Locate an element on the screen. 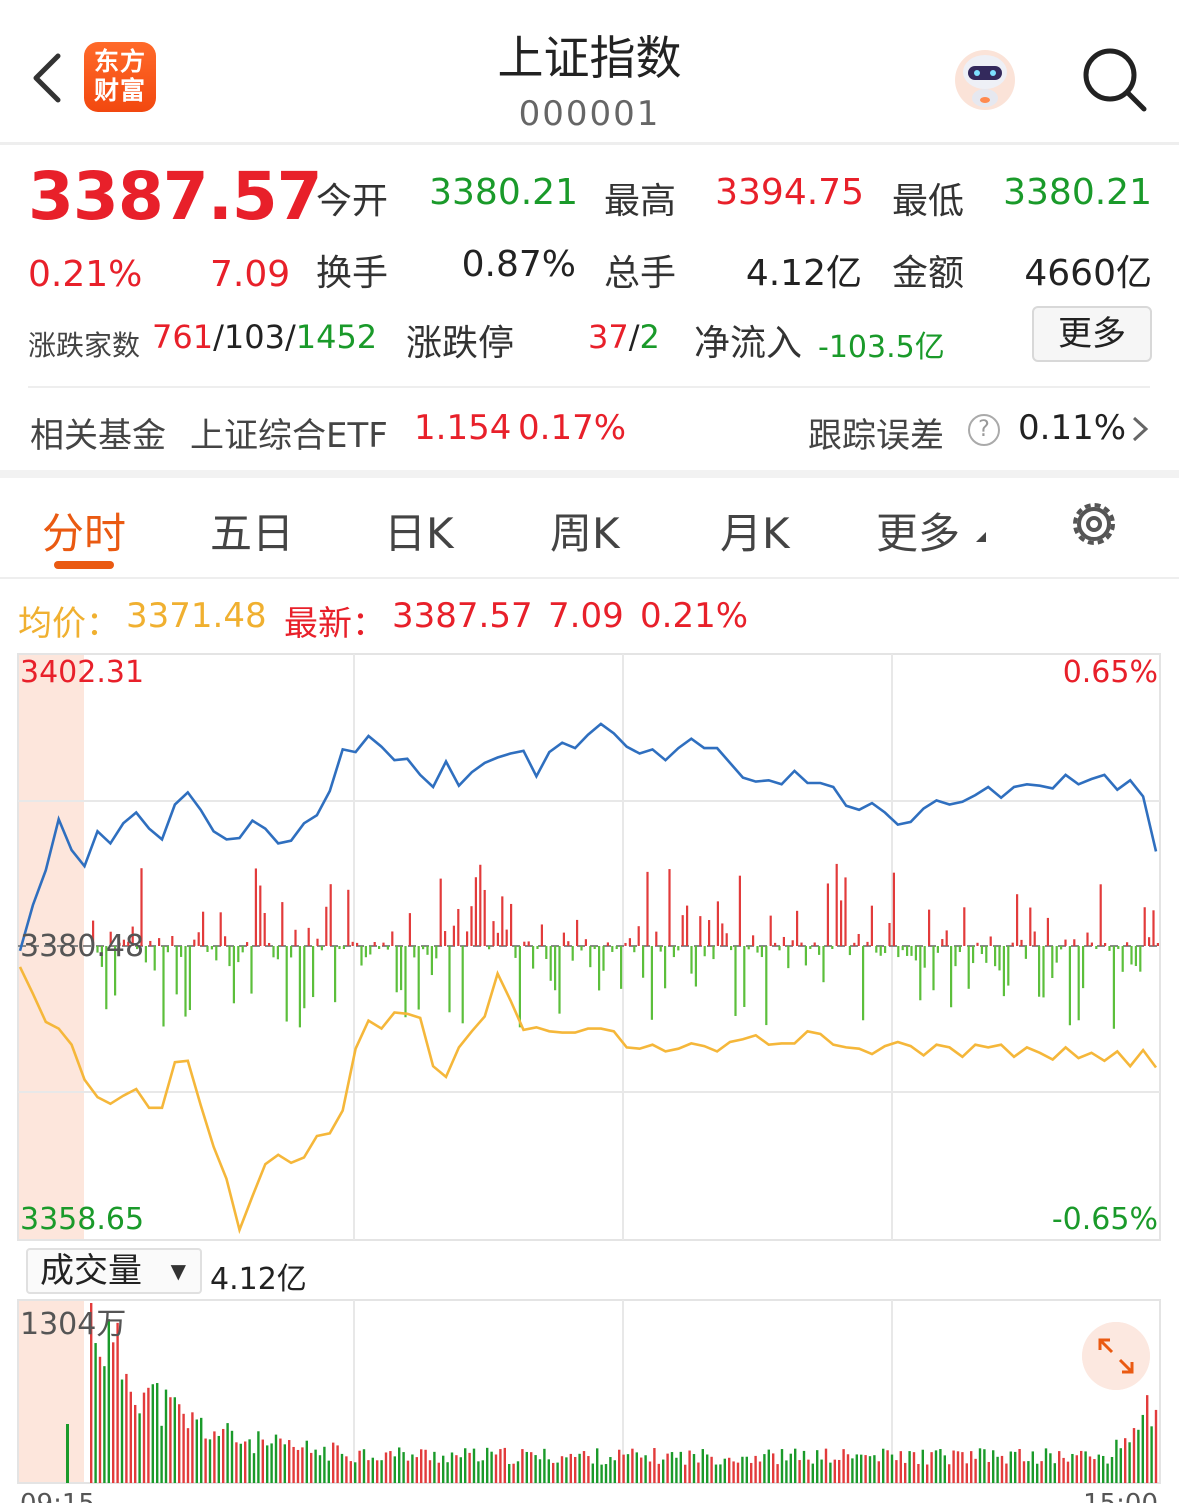 The image size is (1179, 1503). tab-monthly-k: 月K is located at coordinates (755, 533).